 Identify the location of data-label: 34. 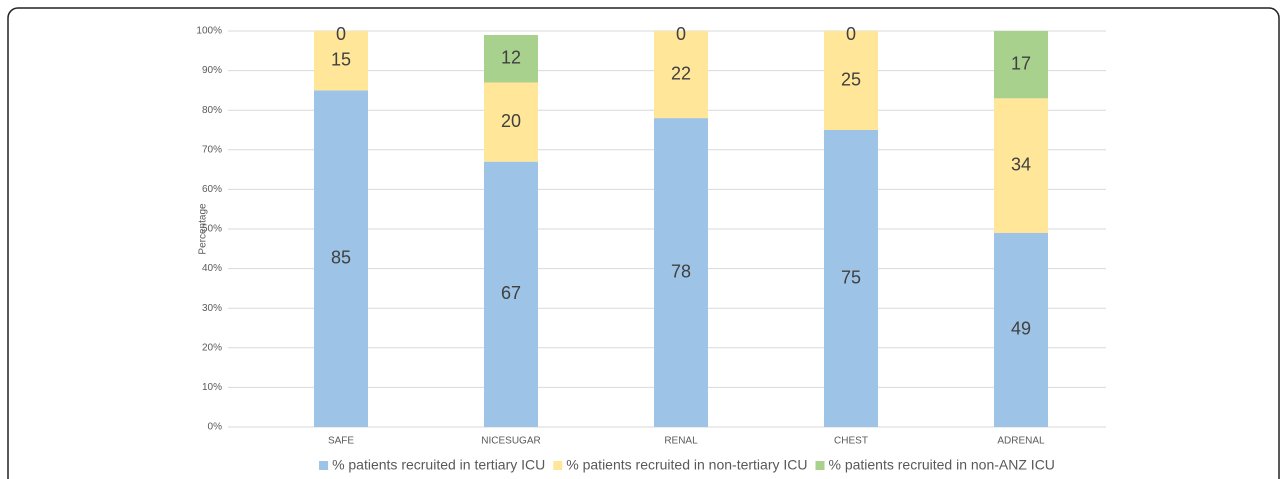
(1021, 164).